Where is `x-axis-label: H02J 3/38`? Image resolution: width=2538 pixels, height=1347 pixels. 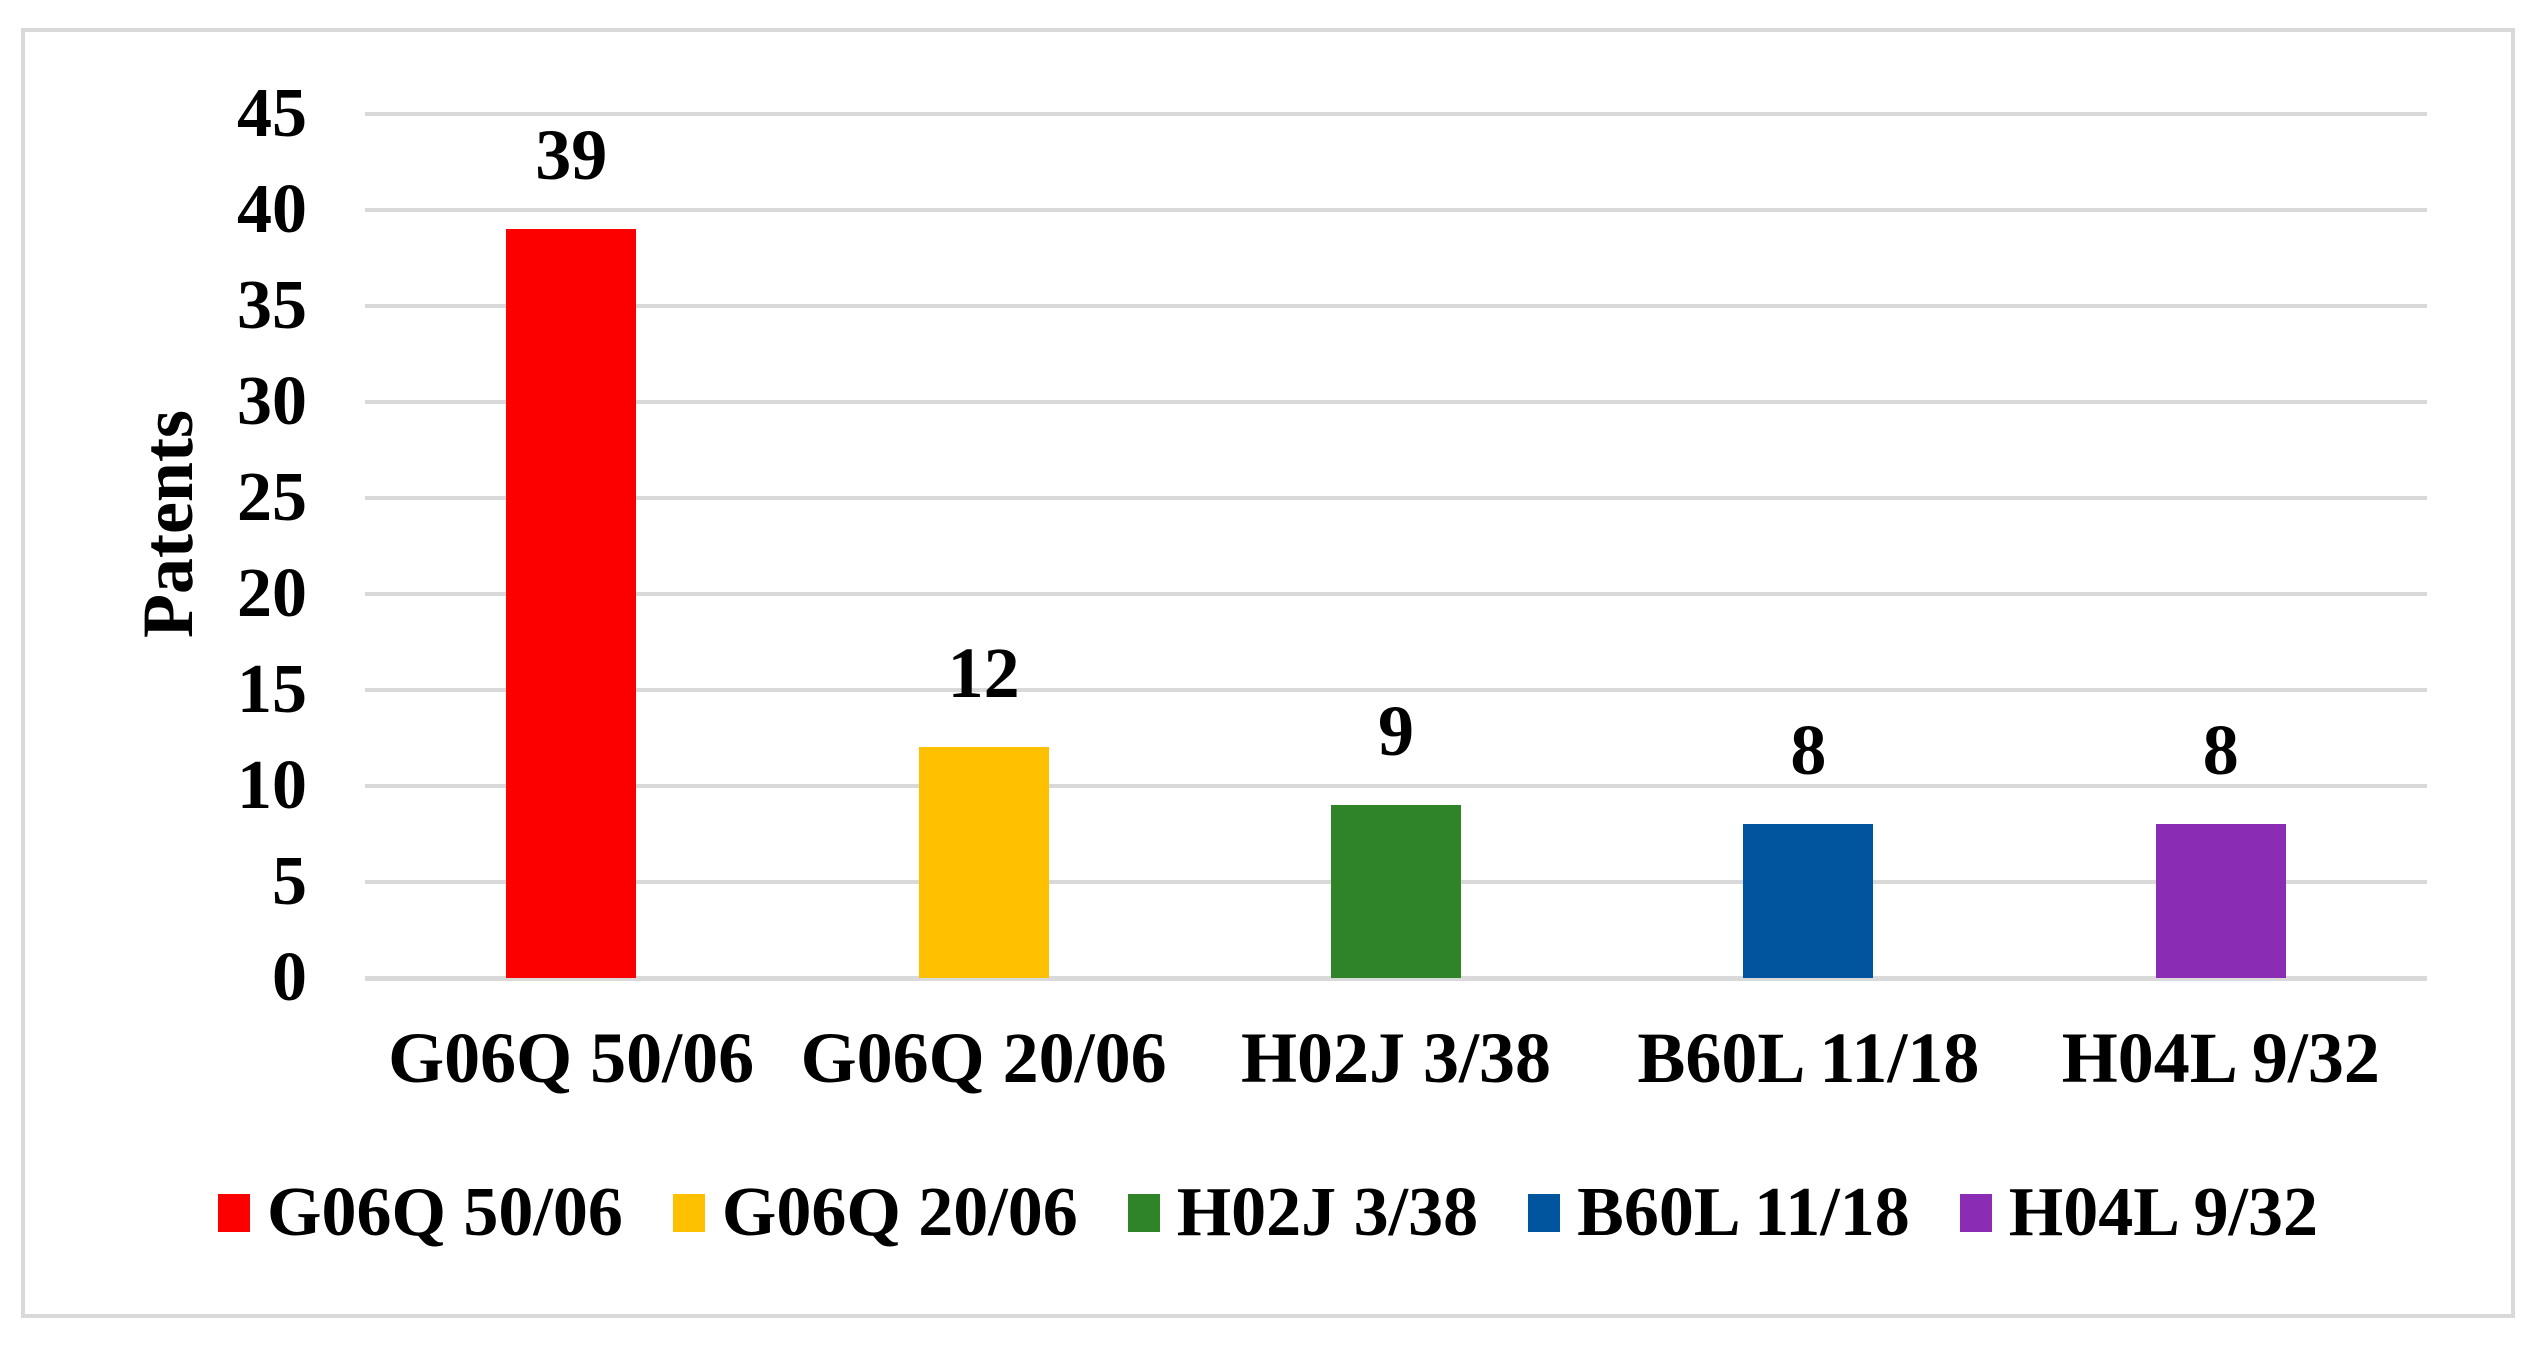
x-axis-label: H02J 3/38 is located at coordinates (1395, 1058).